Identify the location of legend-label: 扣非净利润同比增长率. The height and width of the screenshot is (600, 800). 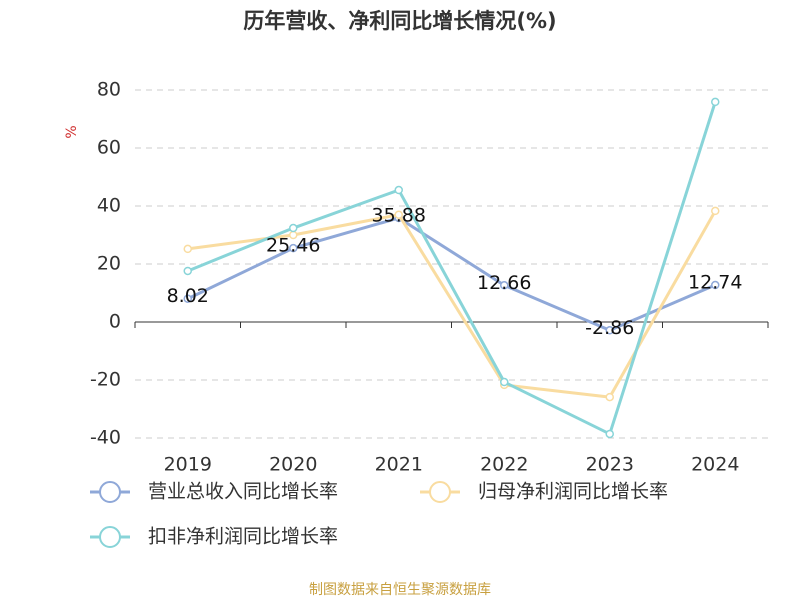
(243, 537).